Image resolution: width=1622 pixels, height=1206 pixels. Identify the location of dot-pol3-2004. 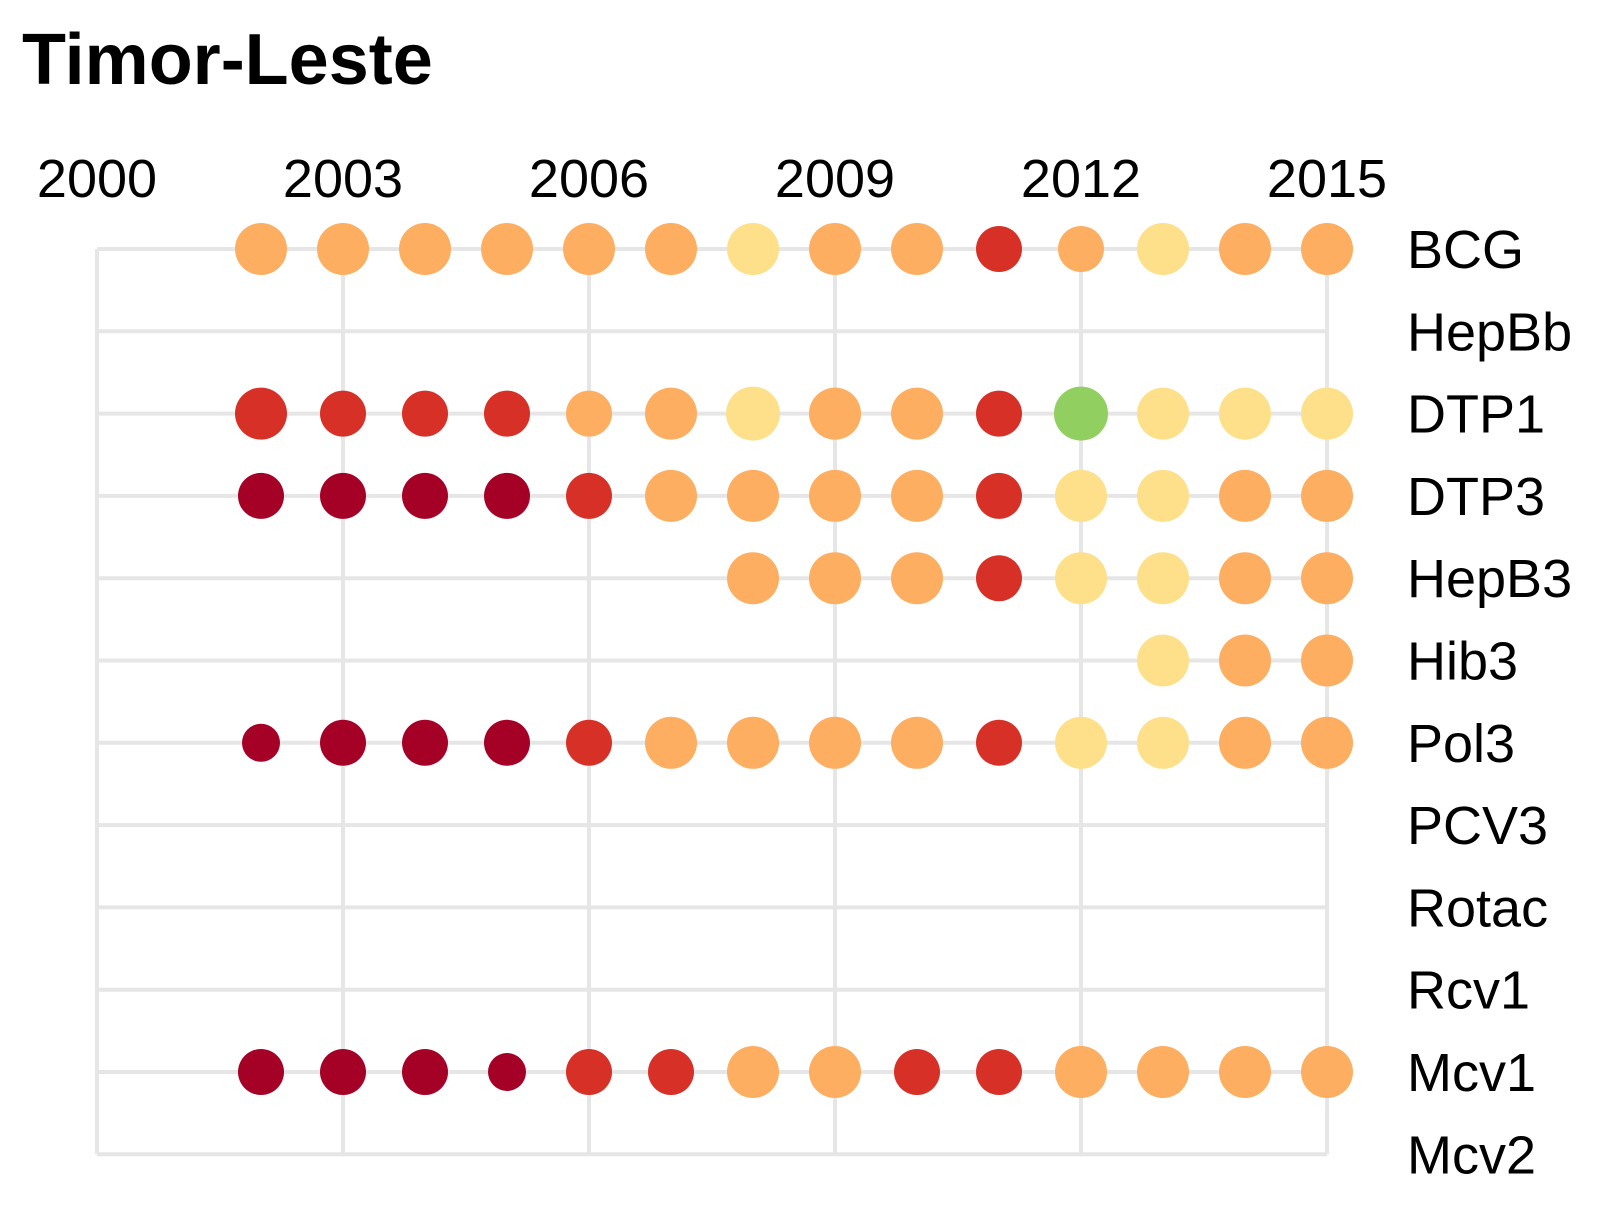
(425, 742).